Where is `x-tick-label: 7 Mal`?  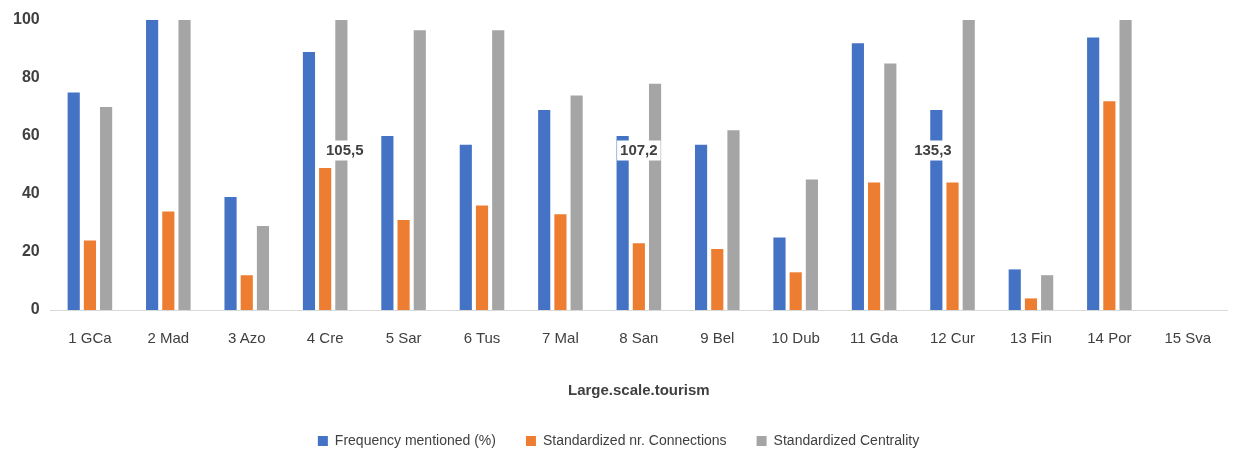
x-tick-label: 7 Mal is located at coordinates (560, 338).